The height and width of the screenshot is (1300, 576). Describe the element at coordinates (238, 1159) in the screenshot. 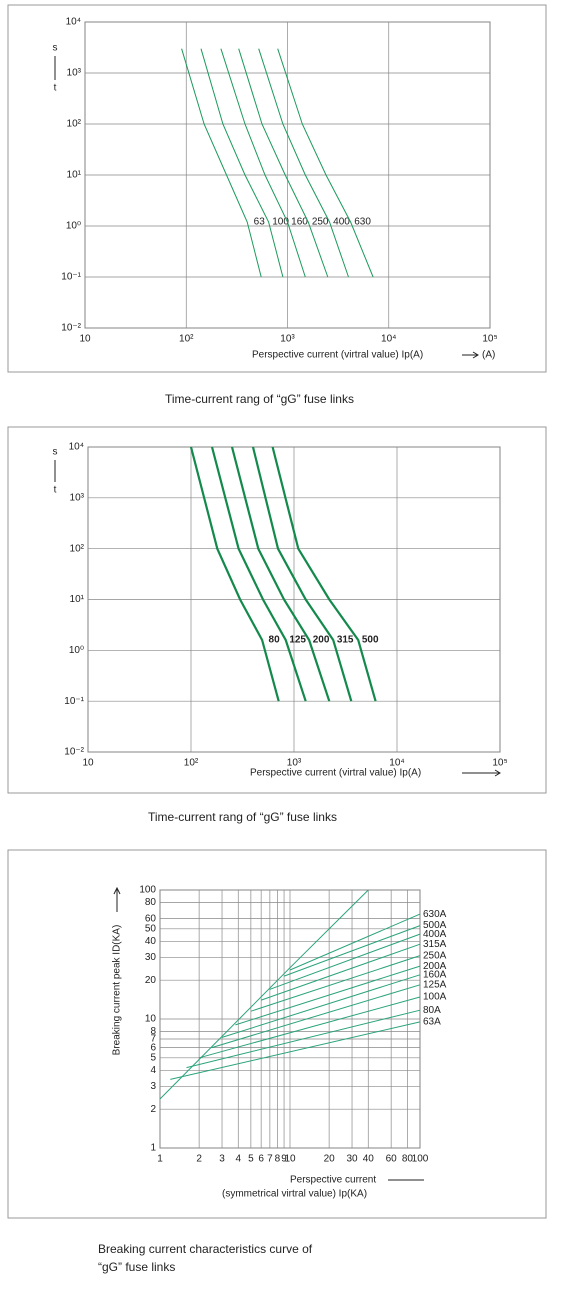

I see `x-tick-label: 4` at that location.